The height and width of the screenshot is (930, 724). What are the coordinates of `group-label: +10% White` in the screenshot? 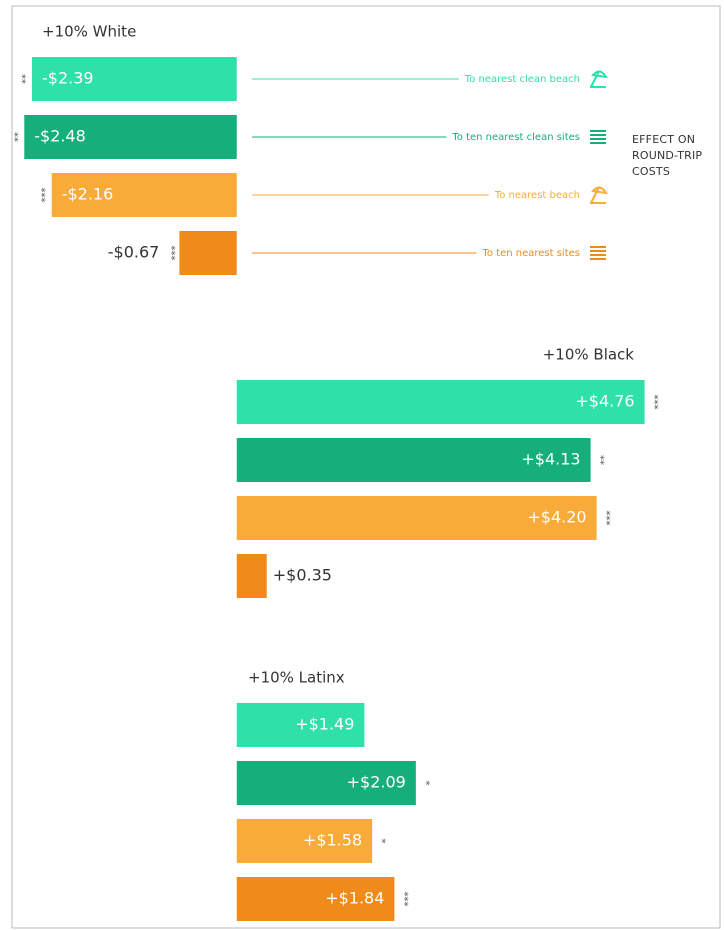 It's located at (89, 32).